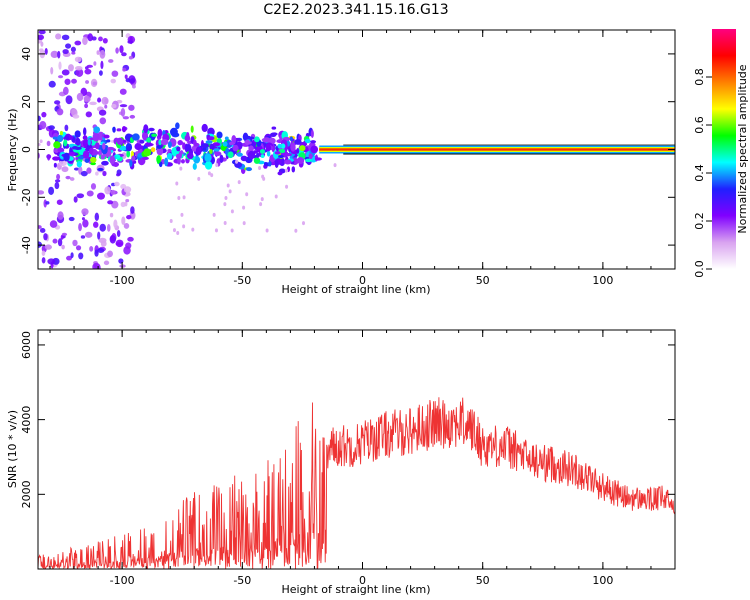  I want to click on colorbar-tick-label: 0.0, so click(699, 269).